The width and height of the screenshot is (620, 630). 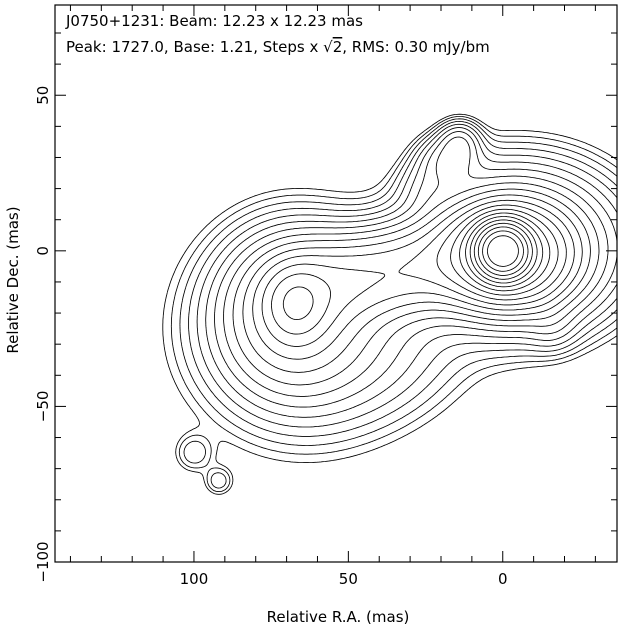 What do you see at coordinates (348, 579) in the screenshot?
I see `x-tick-label: 50` at bounding box center [348, 579].